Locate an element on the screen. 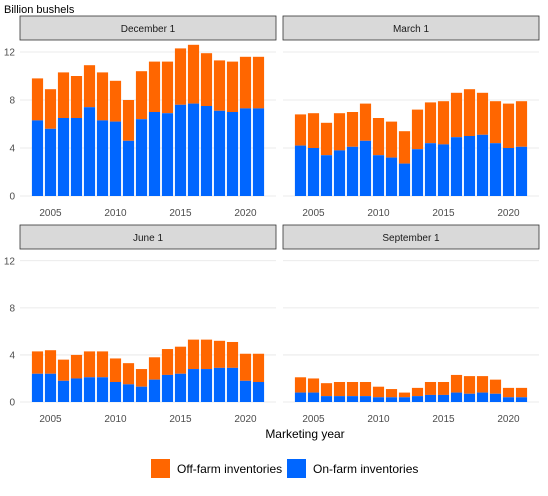 This screenshot has width=548, height=496. panel-title: December 1 is located at coordinates (148, 29).